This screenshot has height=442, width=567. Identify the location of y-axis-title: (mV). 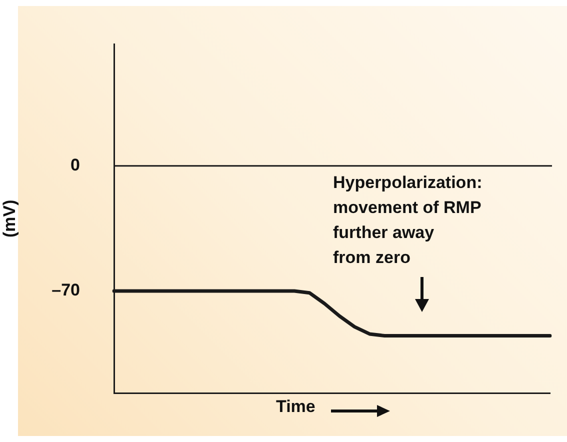
(9, 219).